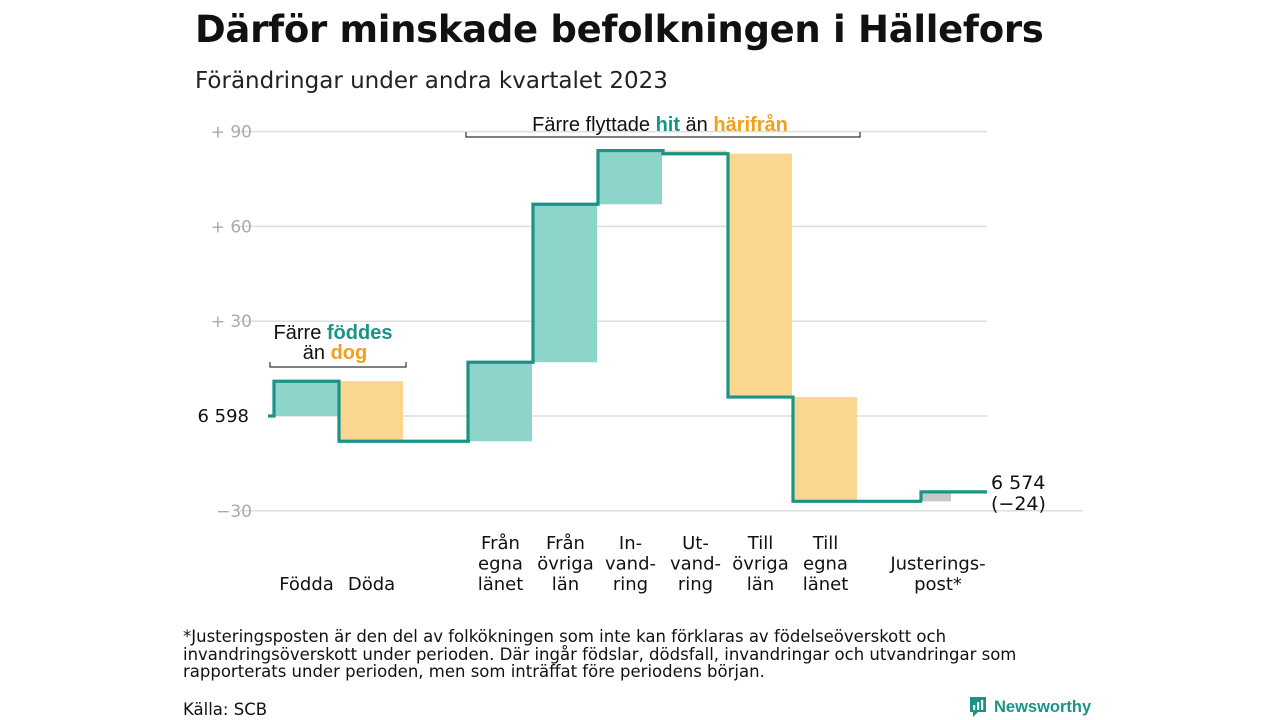 Image resolution: width=1280 pixels, height=720 pixels. What do you see at coordinates (335, 353) in the screenshot?
I see `annotation-births-line2: än dog` at bounding box center [335, 353].